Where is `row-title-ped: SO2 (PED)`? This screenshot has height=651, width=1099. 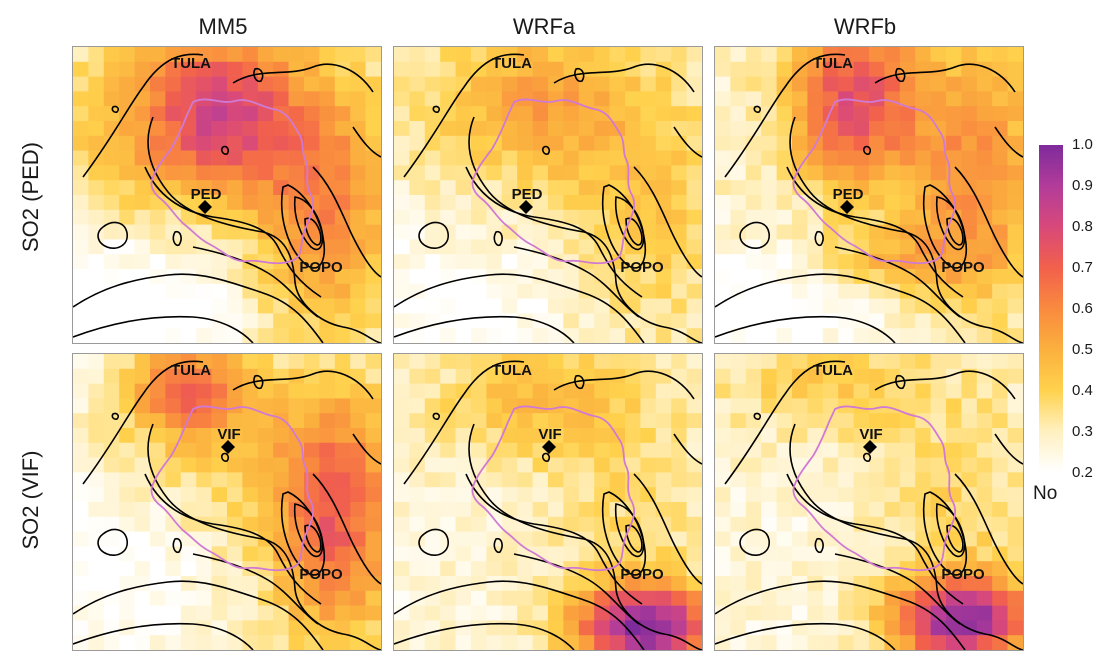 row-title-ped: SO2 (PED) is located at coordinates (30, 197).